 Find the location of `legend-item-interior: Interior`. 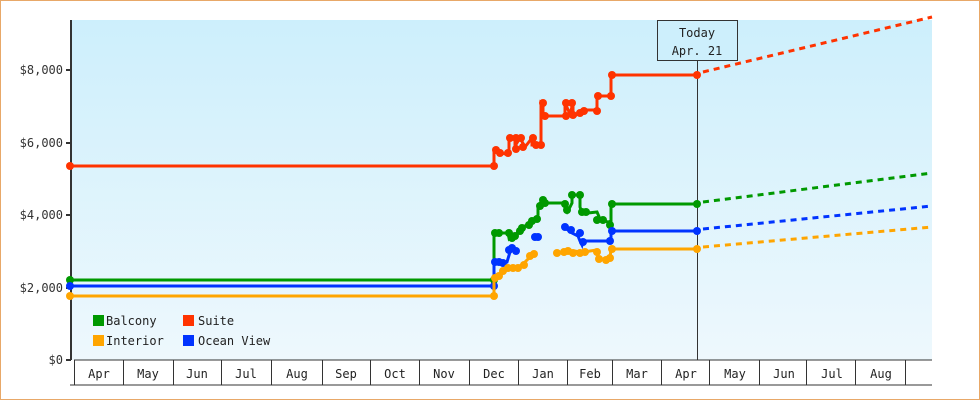

legend-item-interior: Interior is located at coordinates (128, 341).